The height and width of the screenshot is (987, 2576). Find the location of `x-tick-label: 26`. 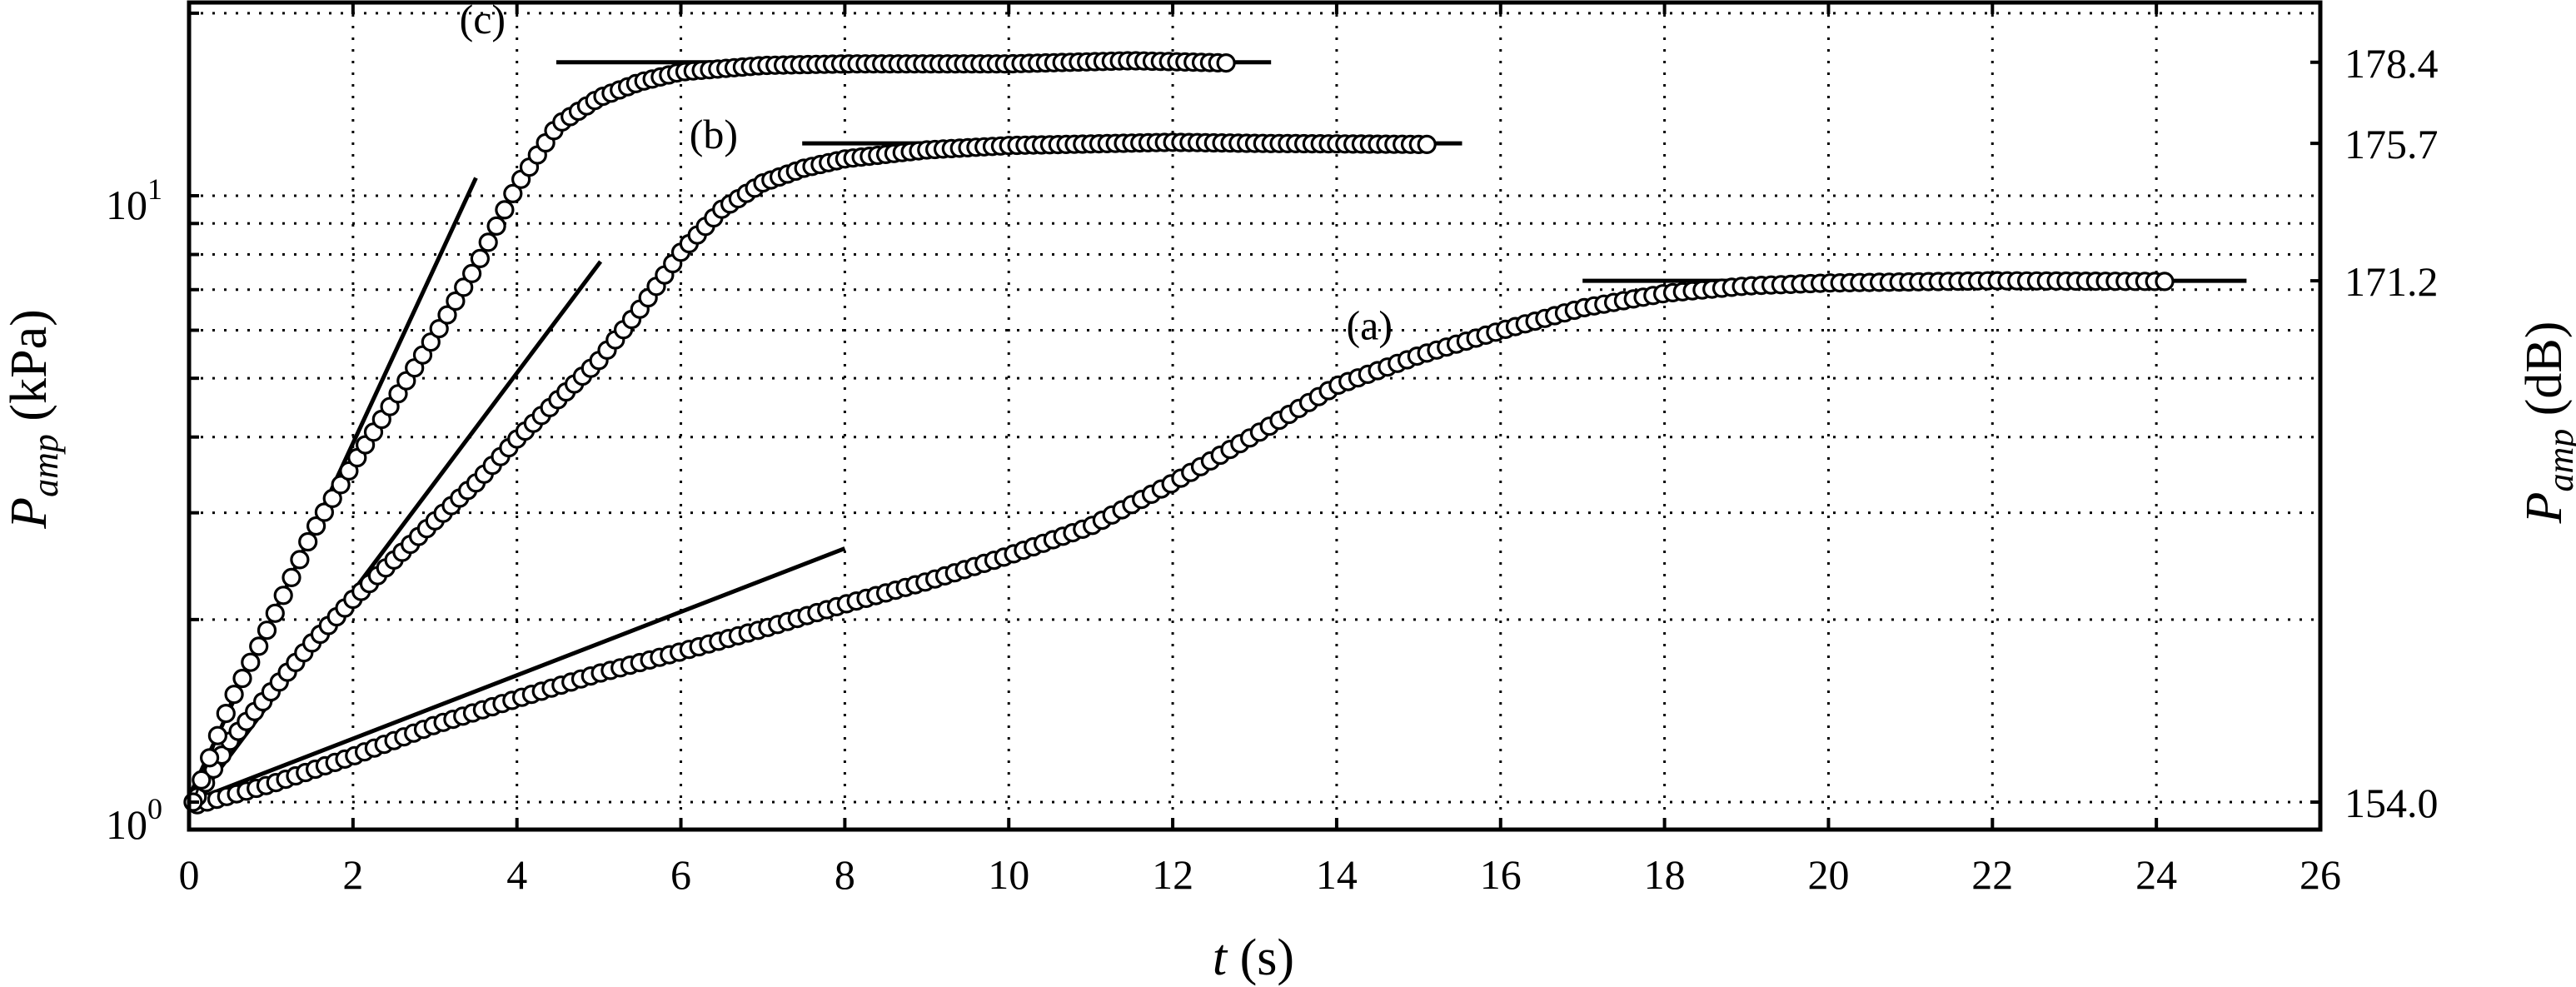

x-tick-label: 26 is located at coordinates (2320, 874).